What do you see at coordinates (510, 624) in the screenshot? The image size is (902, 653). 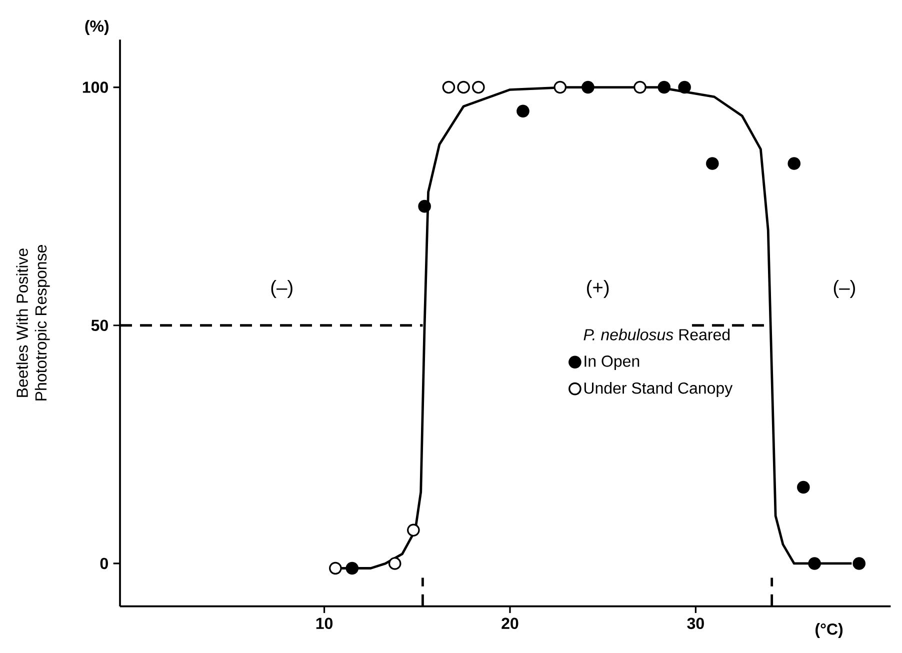 I see `x-tick-label: 20` at bounding box center [510, 624].